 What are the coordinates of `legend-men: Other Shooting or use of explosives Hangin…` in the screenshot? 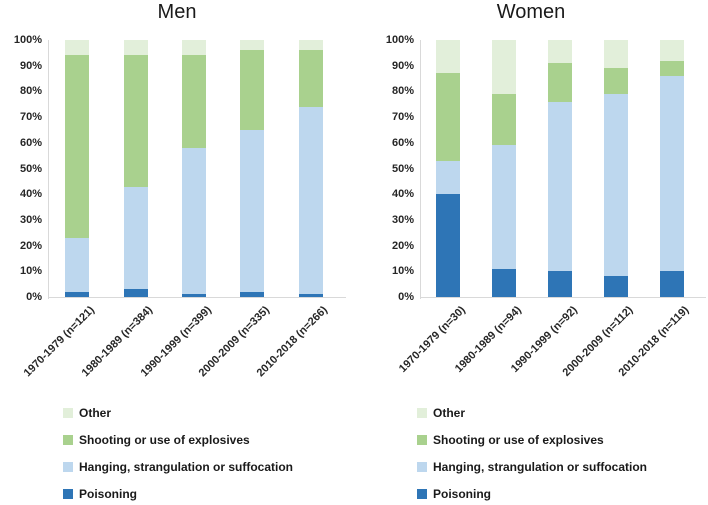 It's located at (178, 455).